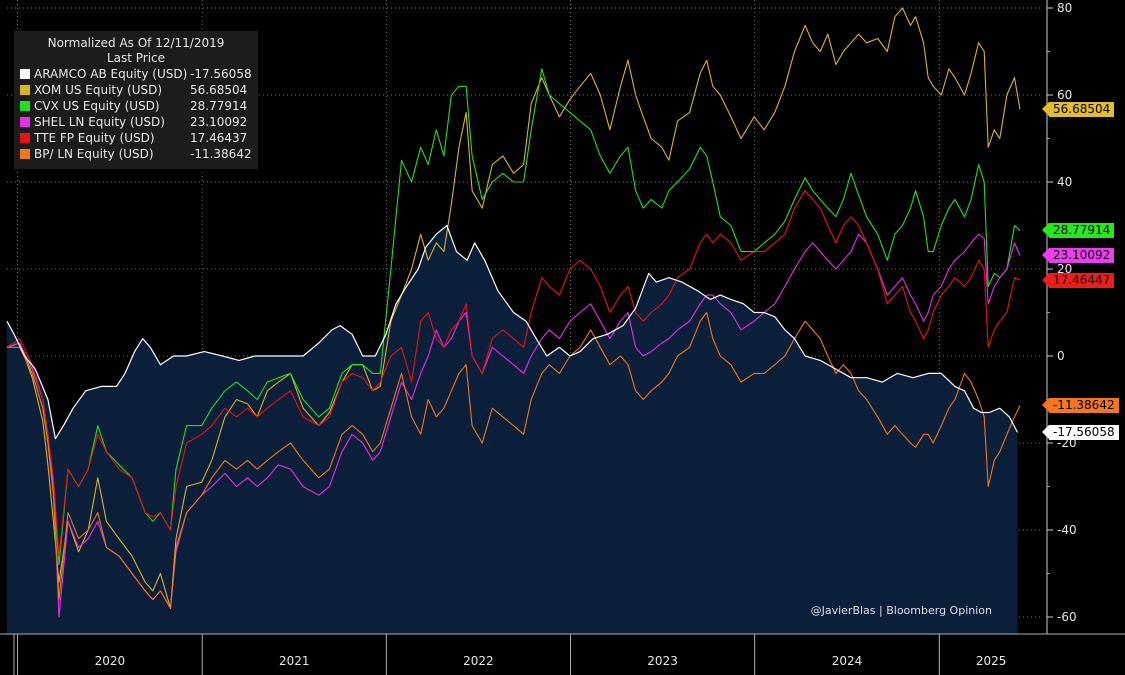  Describe the element at coordinates (99, 122) in the screenshot. I see `legend-series-name: SHEL LN Equity (USD)` at that location.